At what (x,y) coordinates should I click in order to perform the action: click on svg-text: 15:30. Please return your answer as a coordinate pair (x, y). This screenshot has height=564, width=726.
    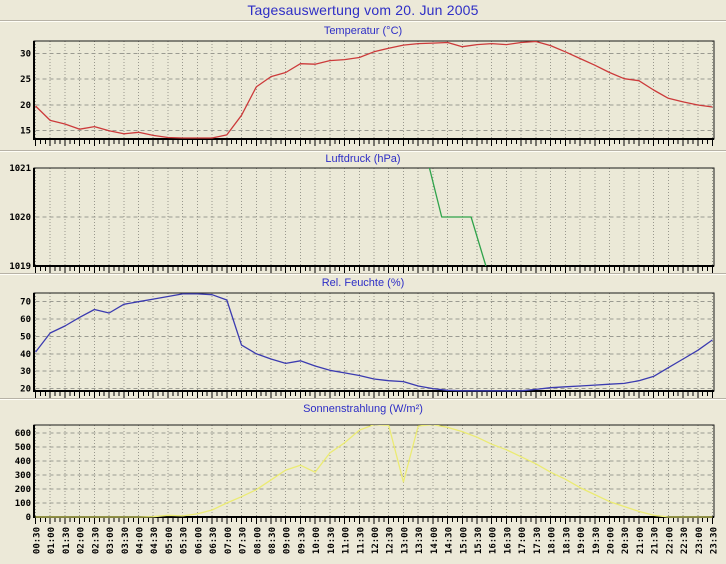
    Looking at the image, I should click on (479, 540).